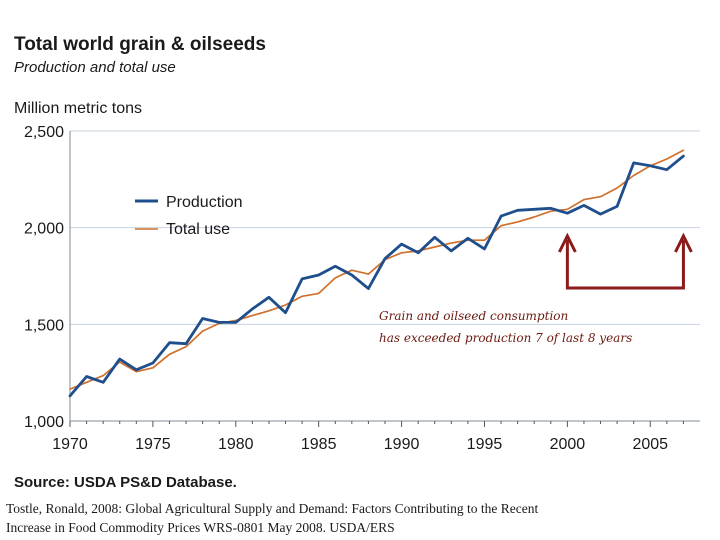 This screenshot has height=540, width=720. What do you see at coordinates (189, 216) in the screenshot?
I see `legend: Production Total use` at bounding box center [189, 216].